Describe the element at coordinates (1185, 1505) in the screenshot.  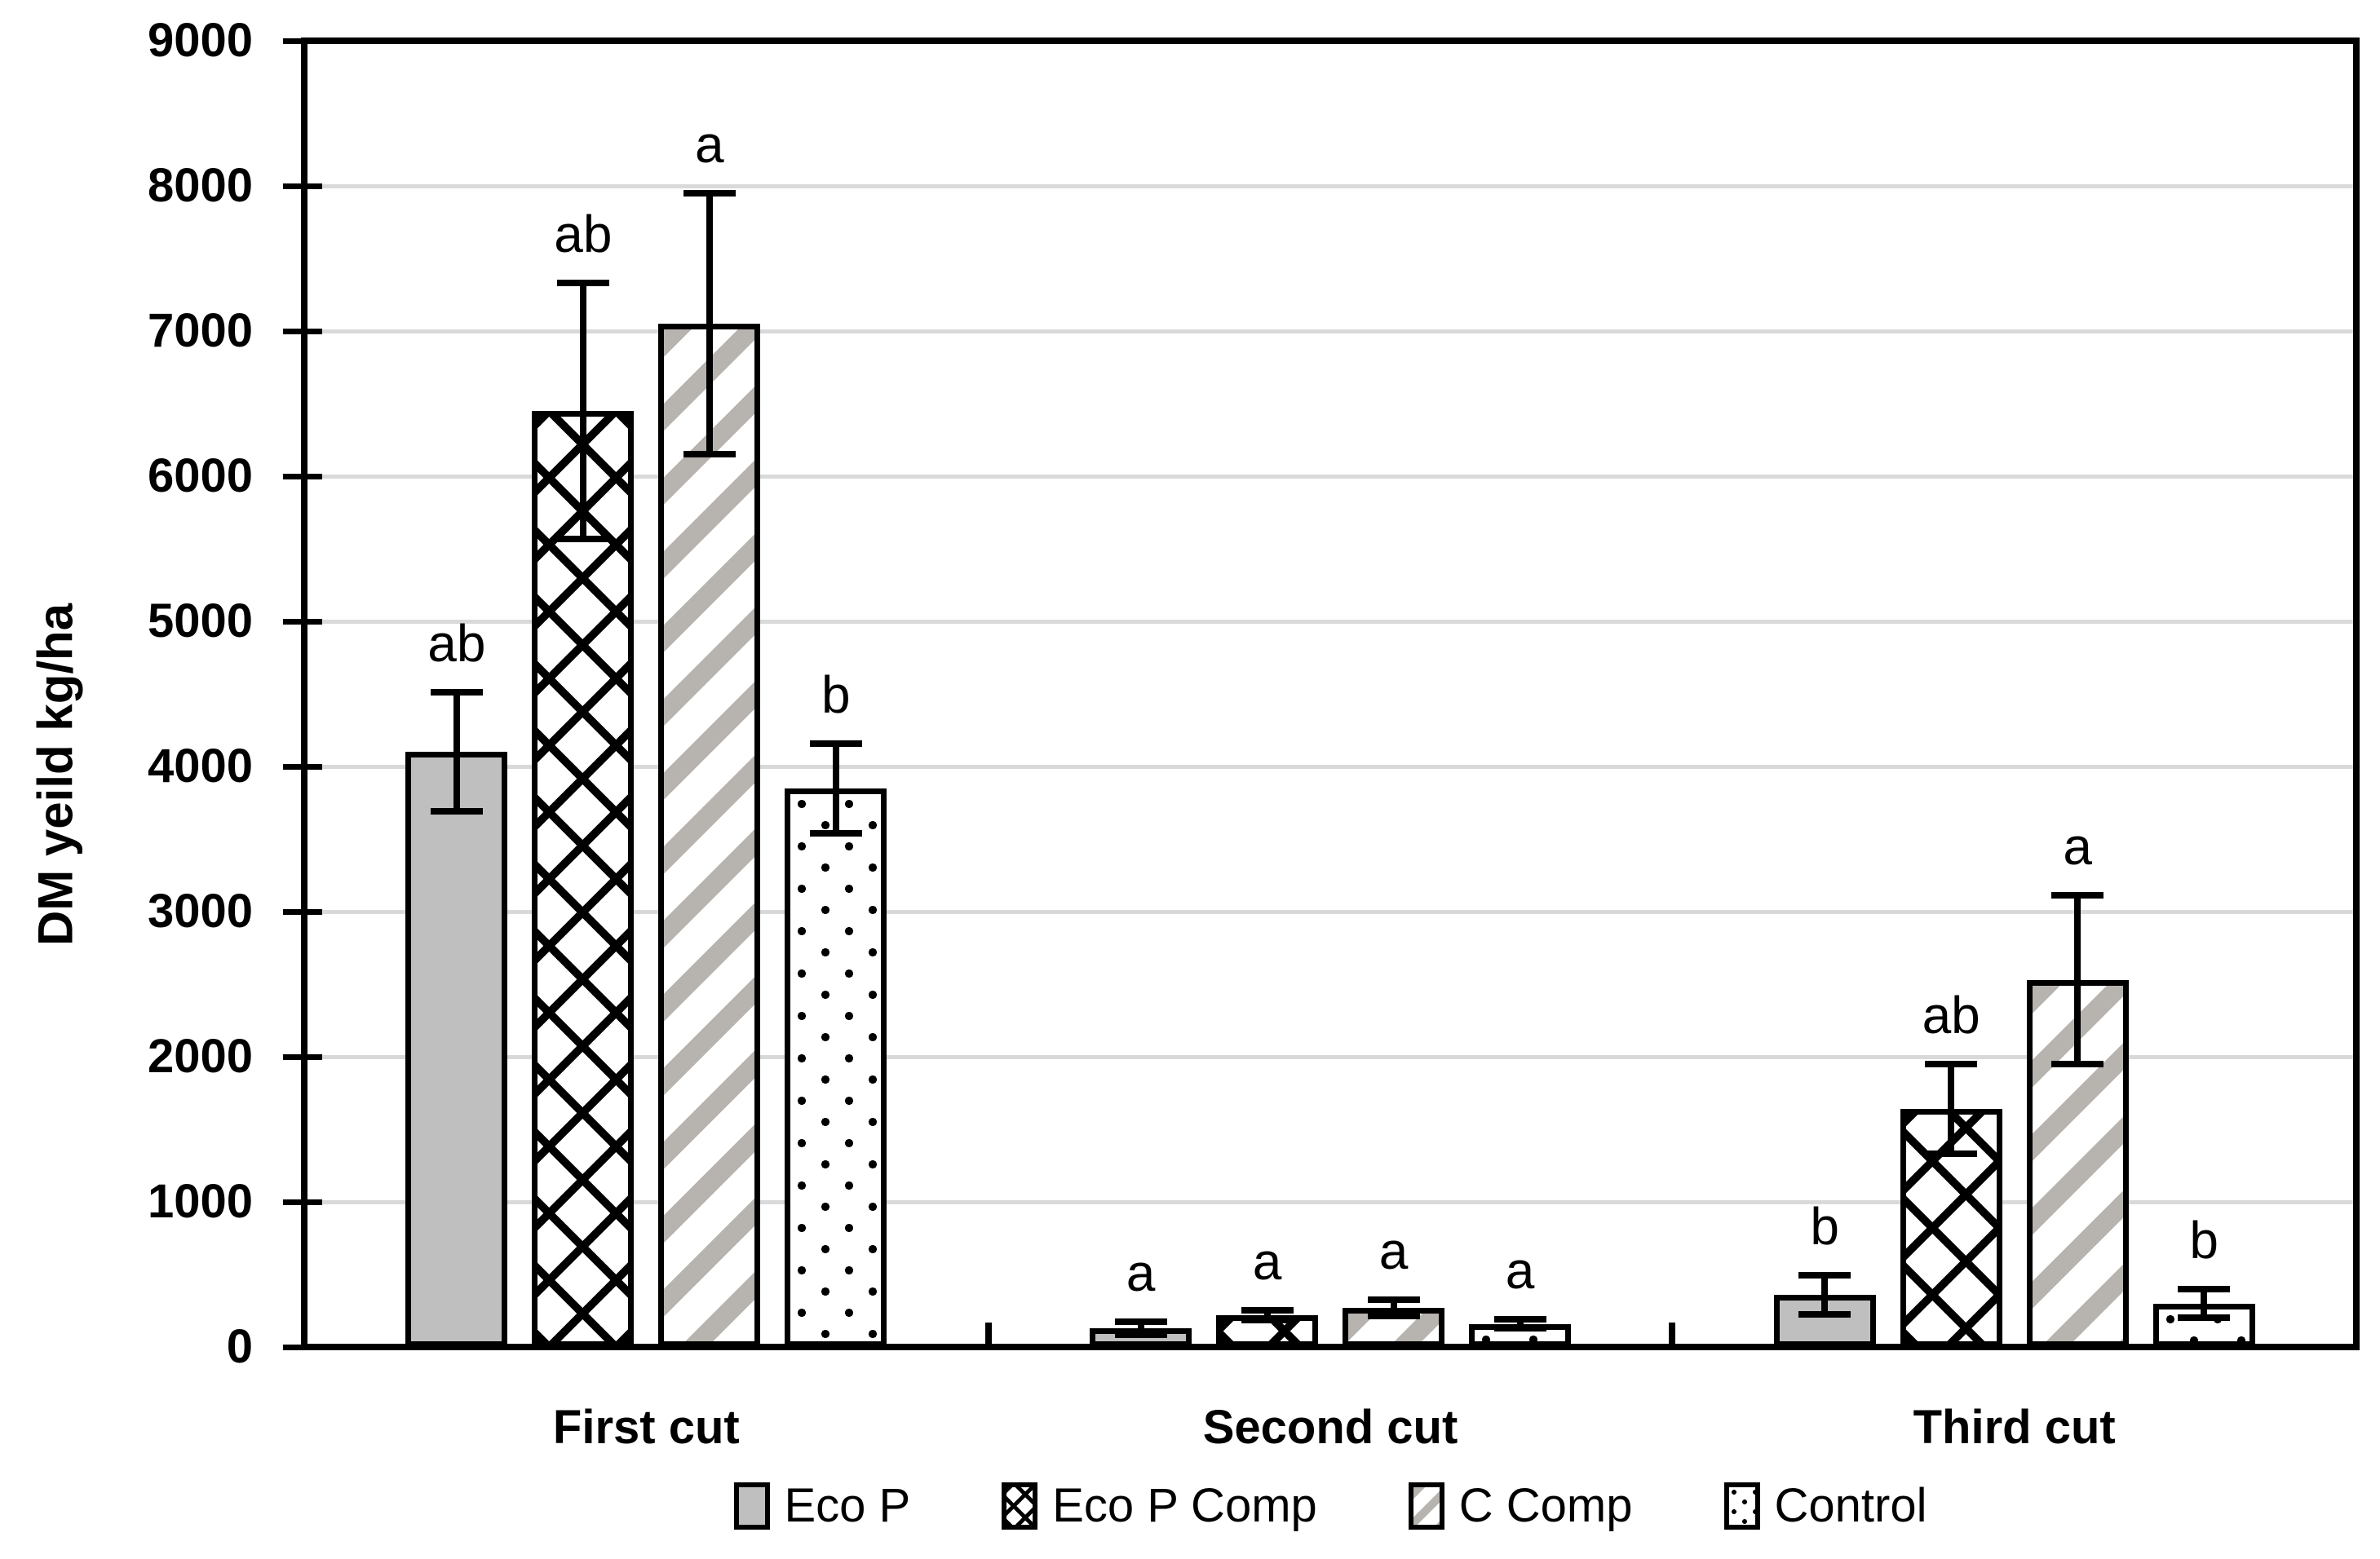
I see `legend-label: Eco P Comp` at that location.